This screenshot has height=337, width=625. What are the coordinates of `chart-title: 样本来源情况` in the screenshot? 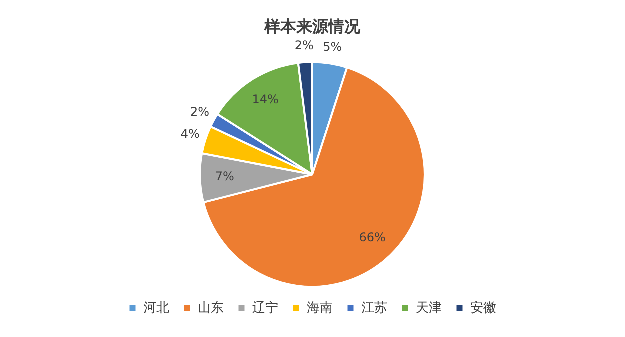 It's located at (313, 26).